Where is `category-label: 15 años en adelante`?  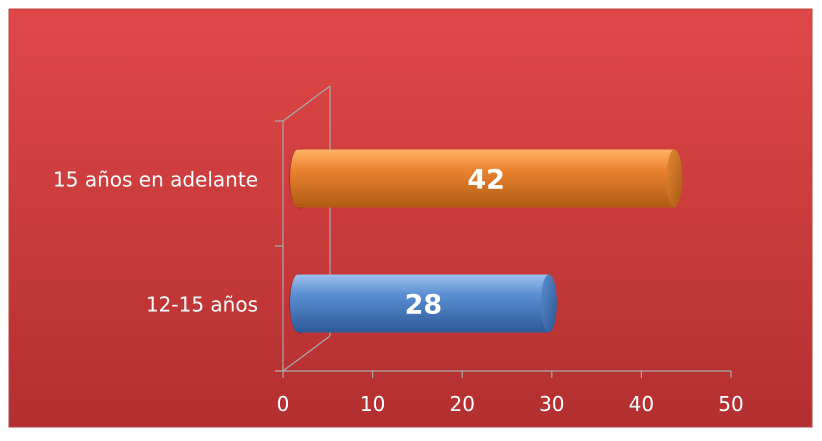
category-label: 15 años en adelante is located at coordinates (155, 180).